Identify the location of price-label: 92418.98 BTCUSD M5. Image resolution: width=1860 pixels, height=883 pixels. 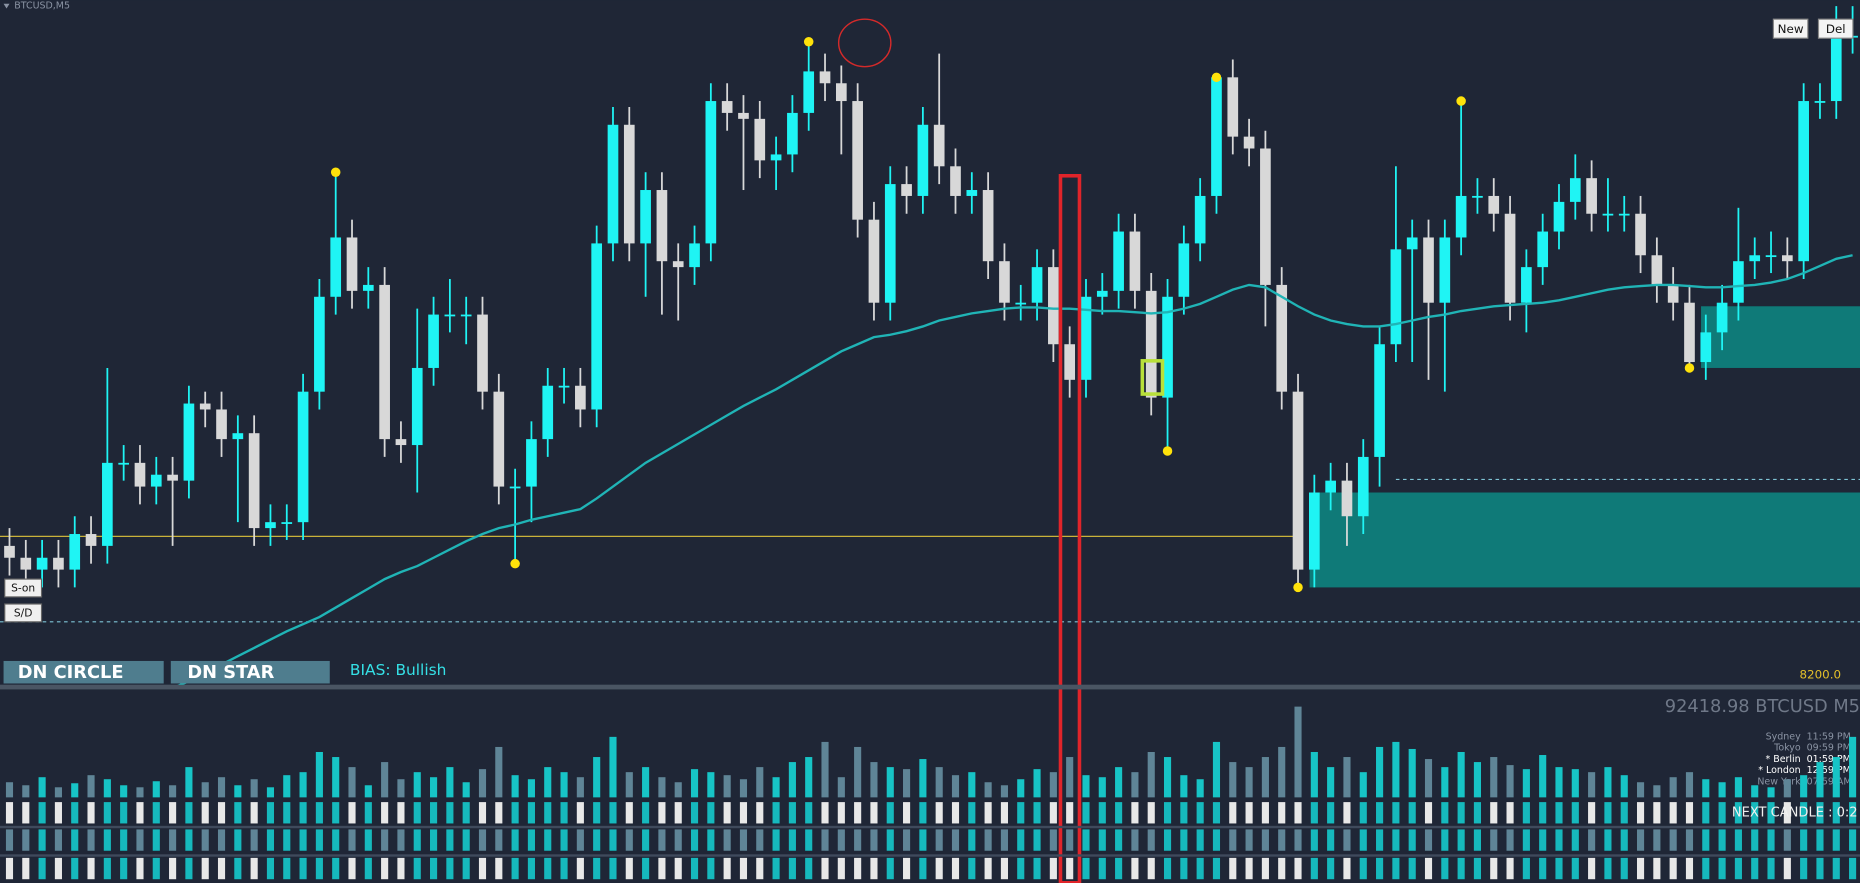
(1762, 706).